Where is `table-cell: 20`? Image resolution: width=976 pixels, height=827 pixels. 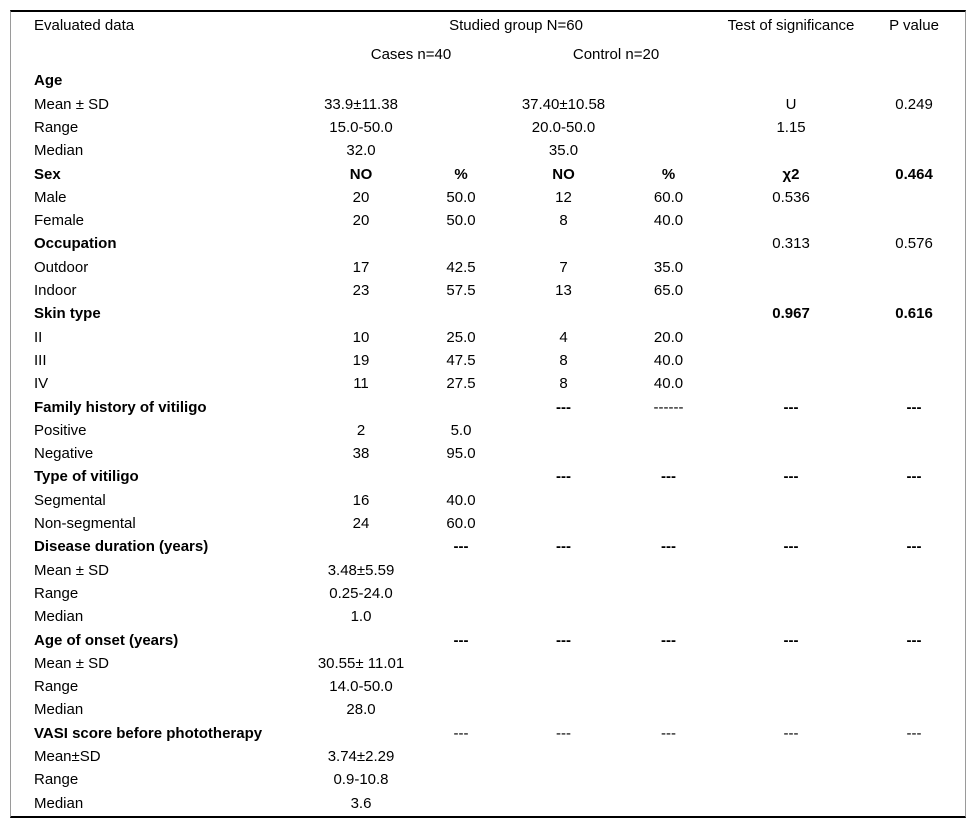 table-cell: 20 is located at coordinates (361, 197).